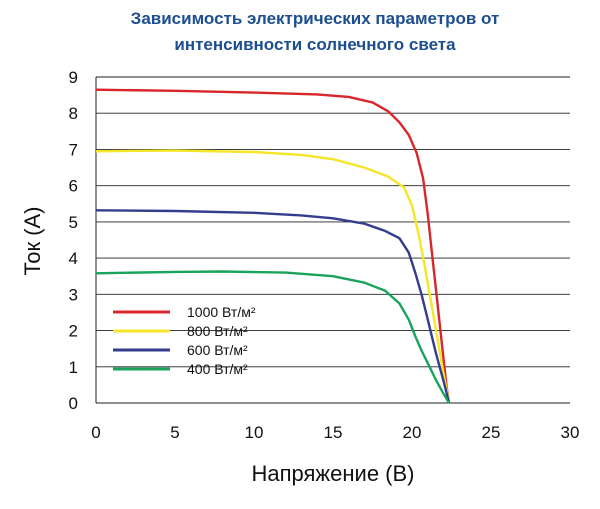 The image size is (600, 509). Describe the element at coordinates (95, 432) in the screenshot. I see `x-tick-label-0: 0` at that location.